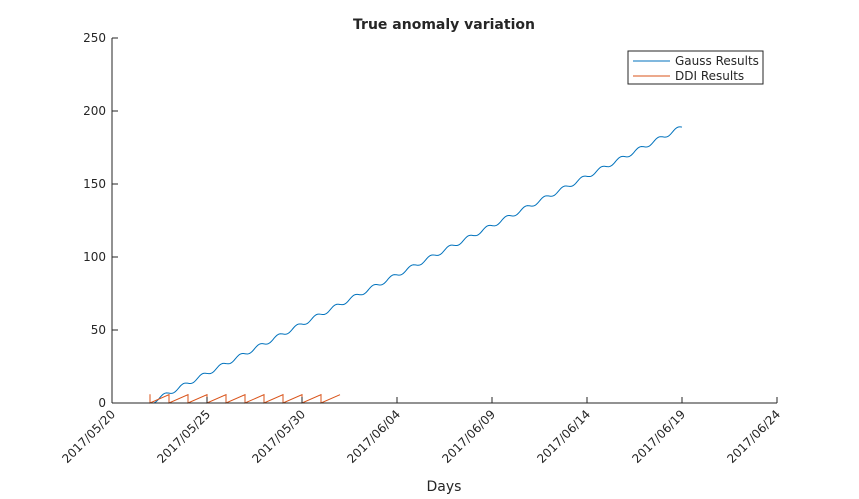 This screenshot has width=859, height=499. What do you see at coordinates (94, 184) in the screenshot?
I see `y-tick-label: 150` at bounding box center [94, 184].